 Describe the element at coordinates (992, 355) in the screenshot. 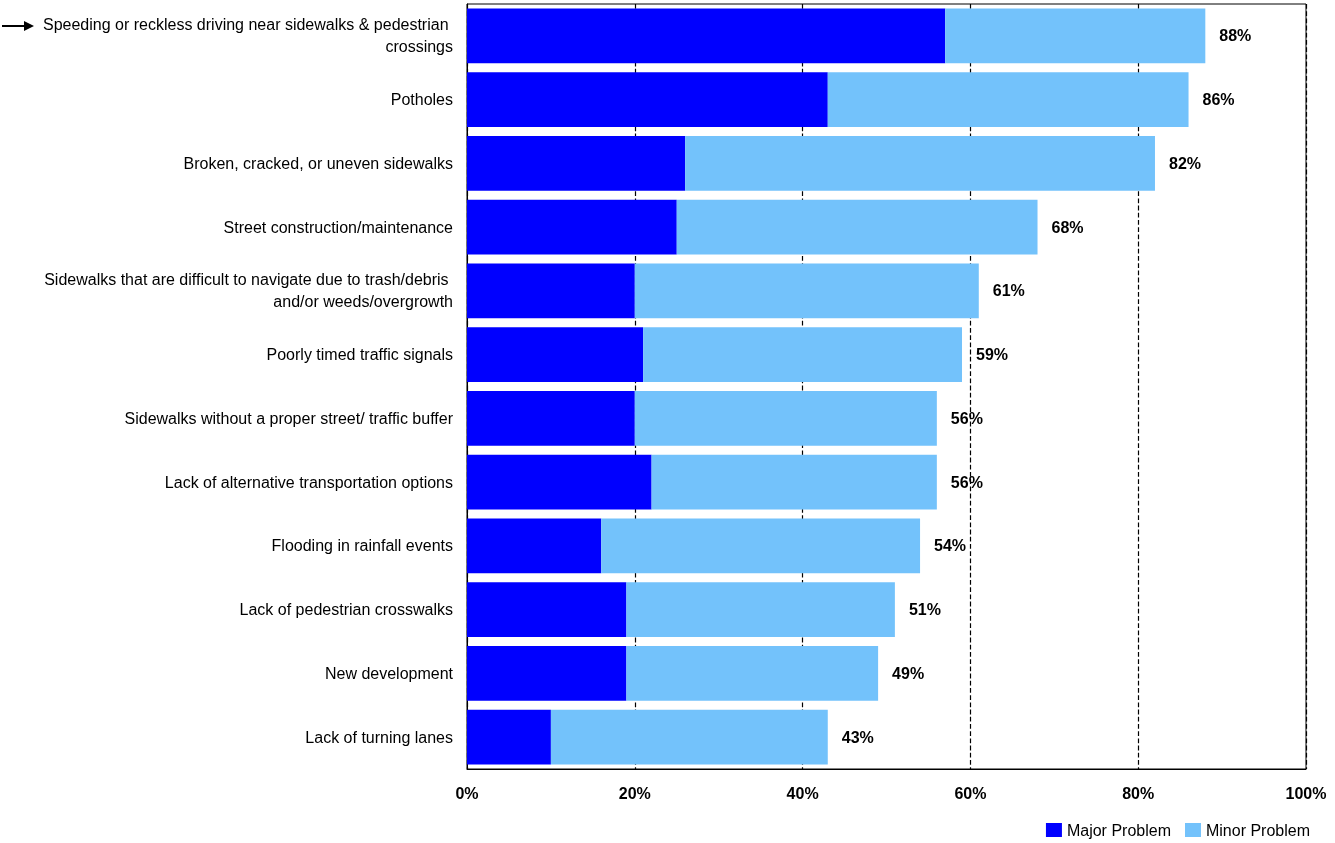

I see `total-label: 59%` at that location.